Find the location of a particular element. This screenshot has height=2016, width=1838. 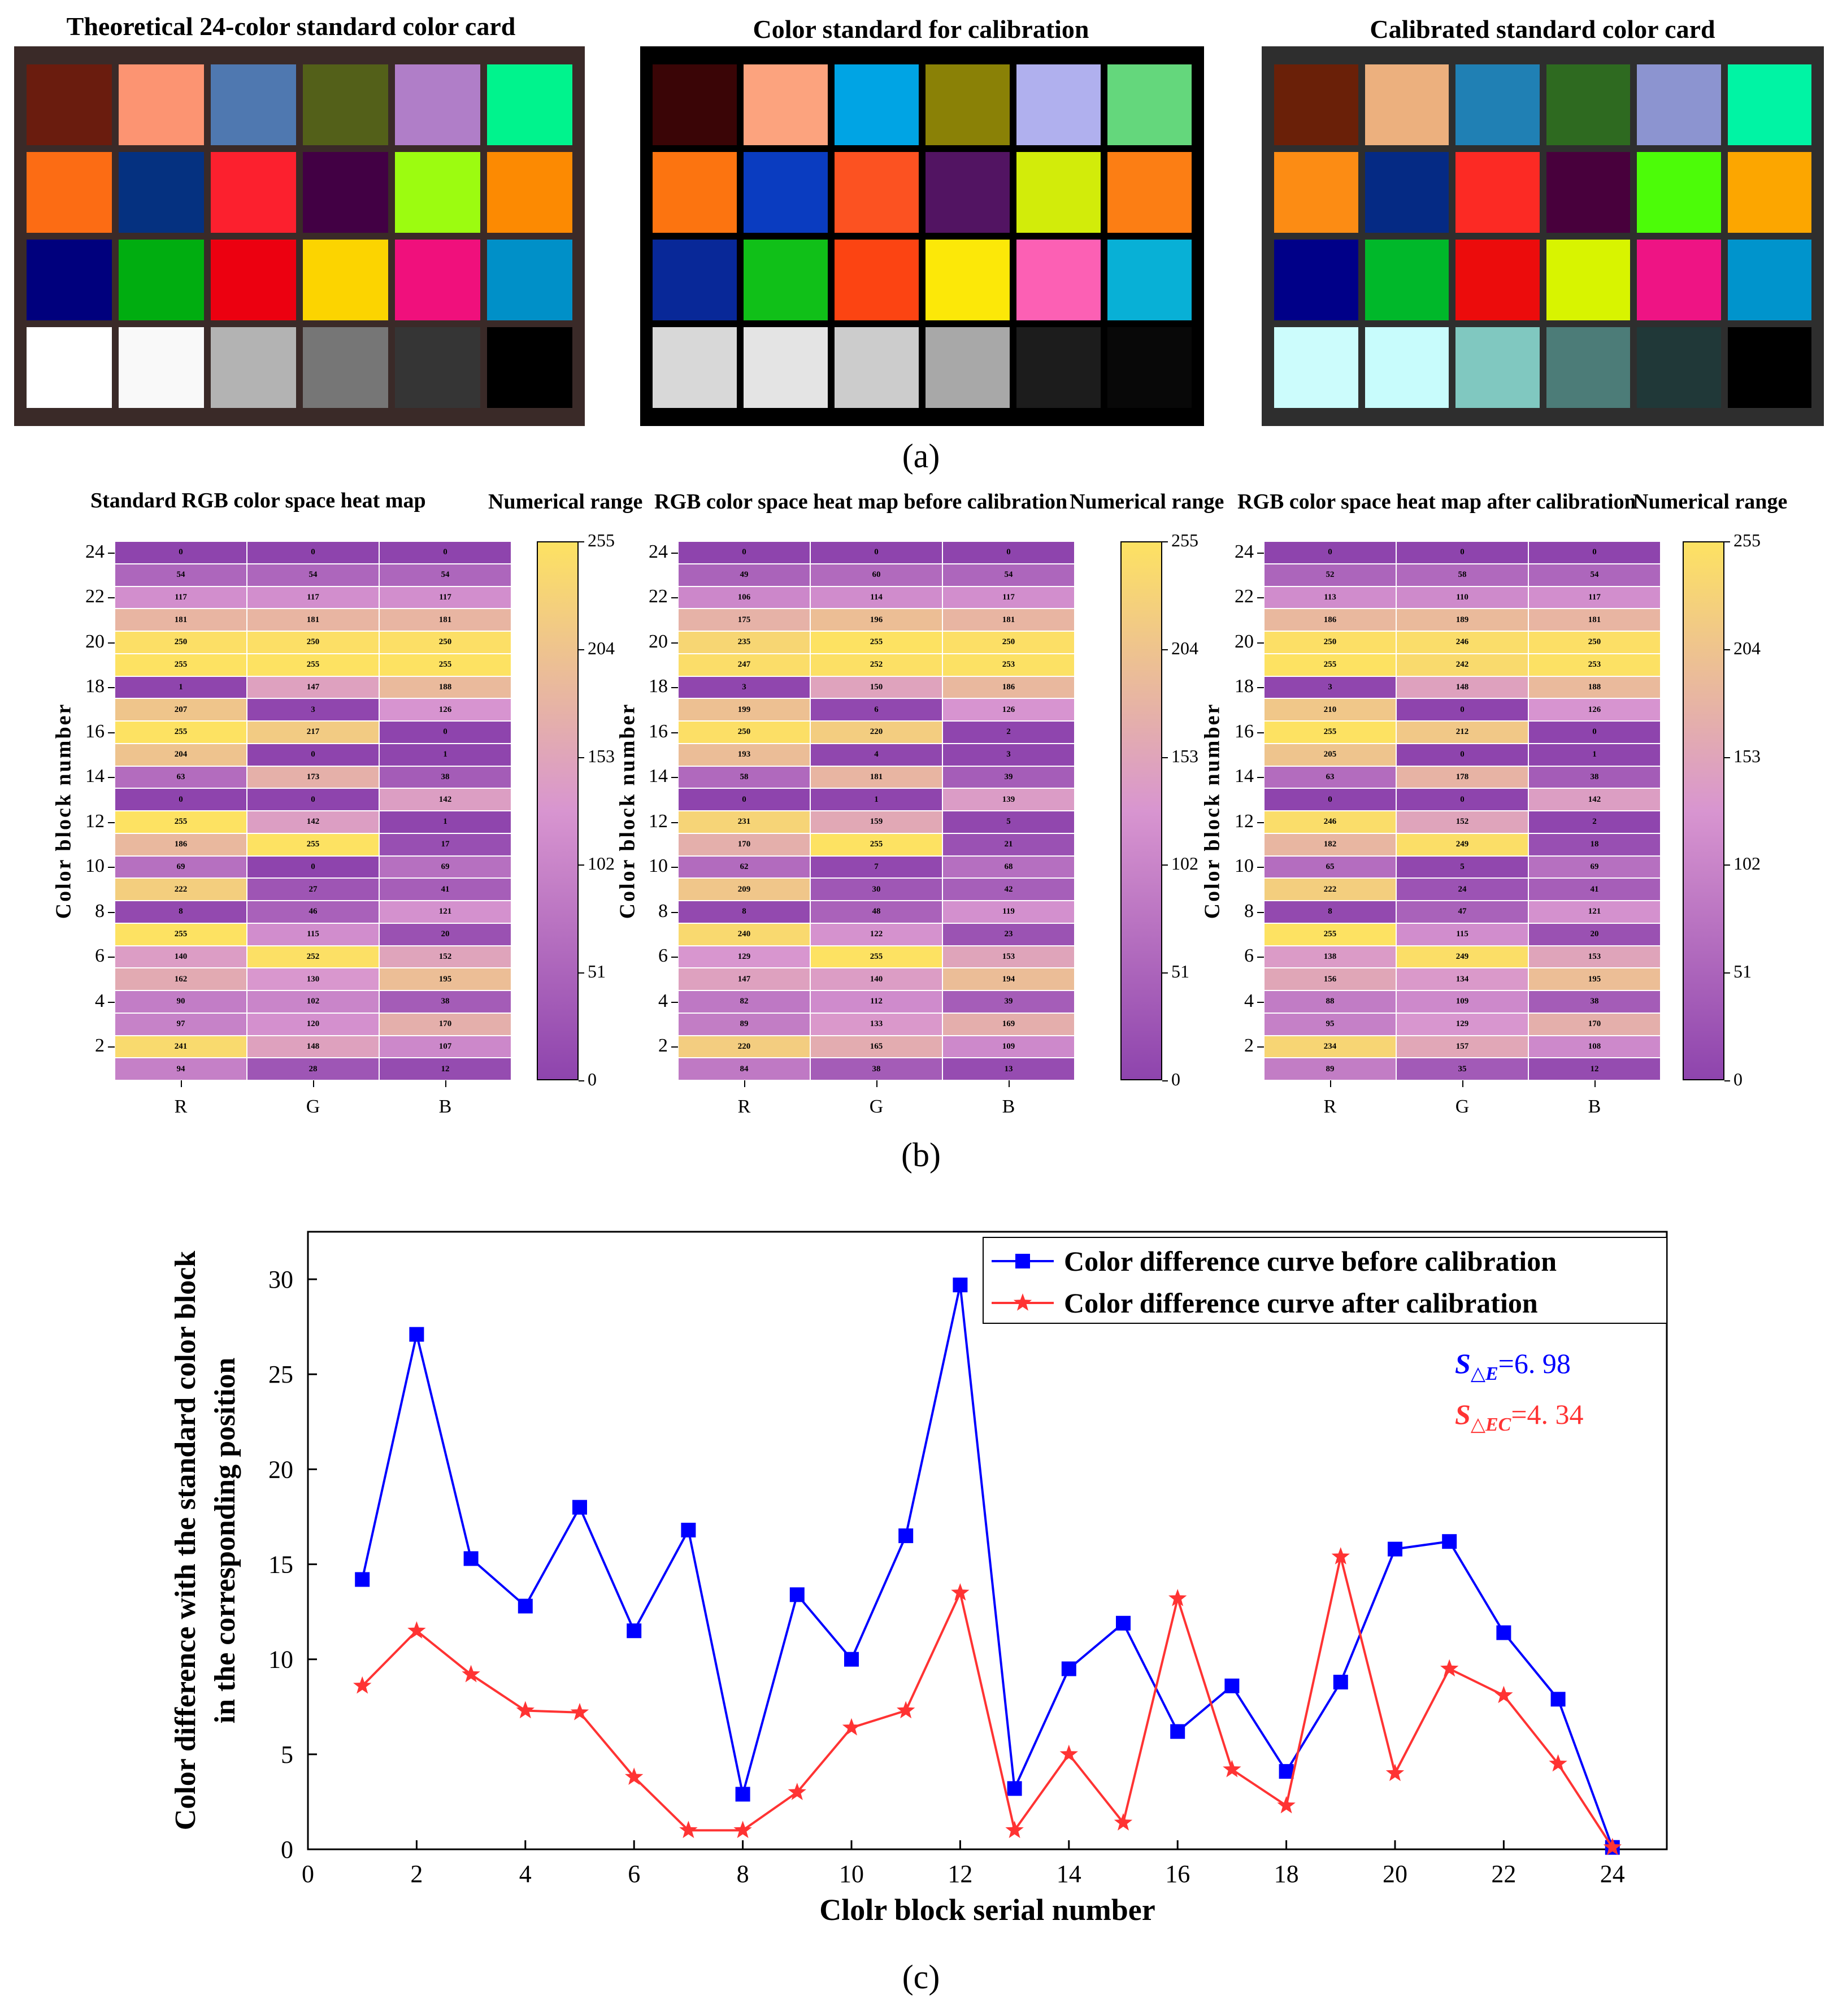

heatmap-y-tick: 10 is located at coordinates (95, 866).